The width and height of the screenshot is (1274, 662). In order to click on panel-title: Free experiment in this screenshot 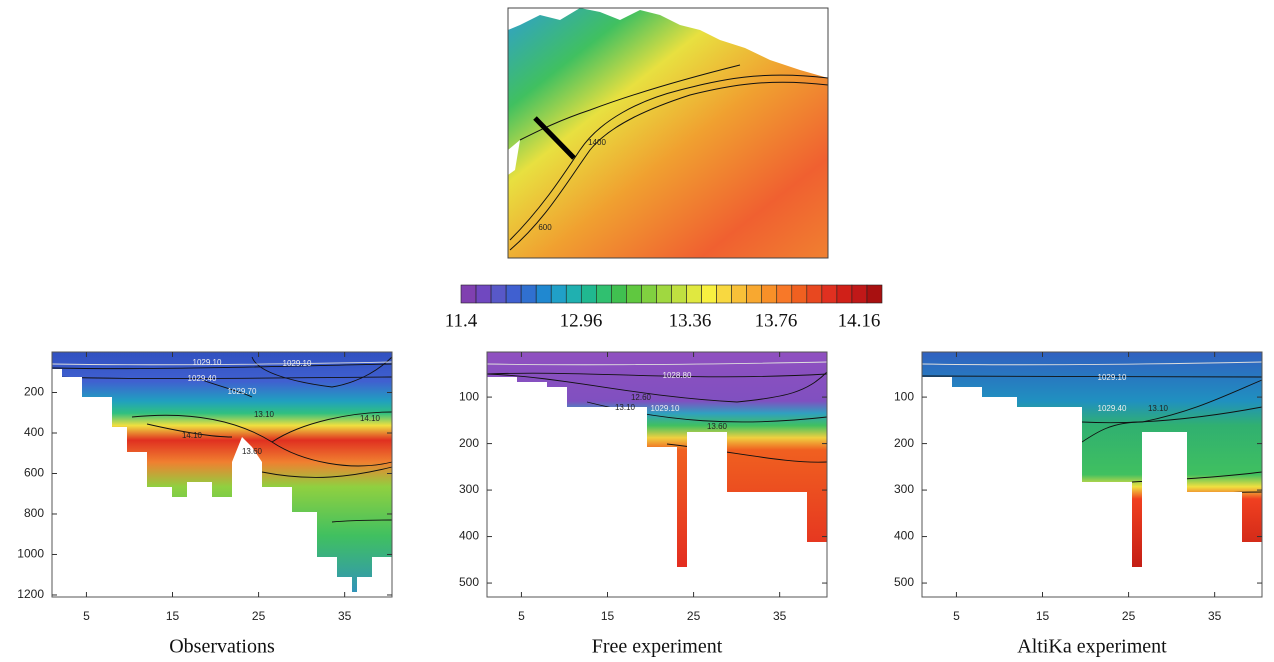, I will do `click(657, 647)`.